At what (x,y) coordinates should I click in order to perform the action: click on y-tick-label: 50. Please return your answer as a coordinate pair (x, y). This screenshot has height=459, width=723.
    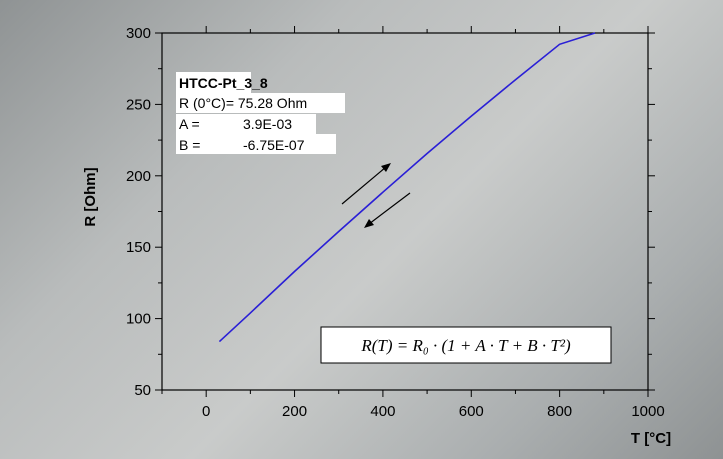
    Looking at the image, I should click on (142, 390).